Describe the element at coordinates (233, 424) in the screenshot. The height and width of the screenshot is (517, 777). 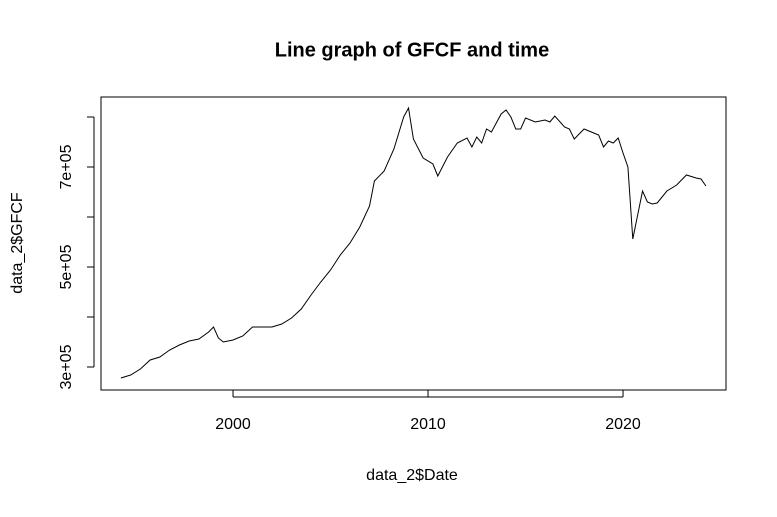
I see `x-tick-label: 2000` at that location.